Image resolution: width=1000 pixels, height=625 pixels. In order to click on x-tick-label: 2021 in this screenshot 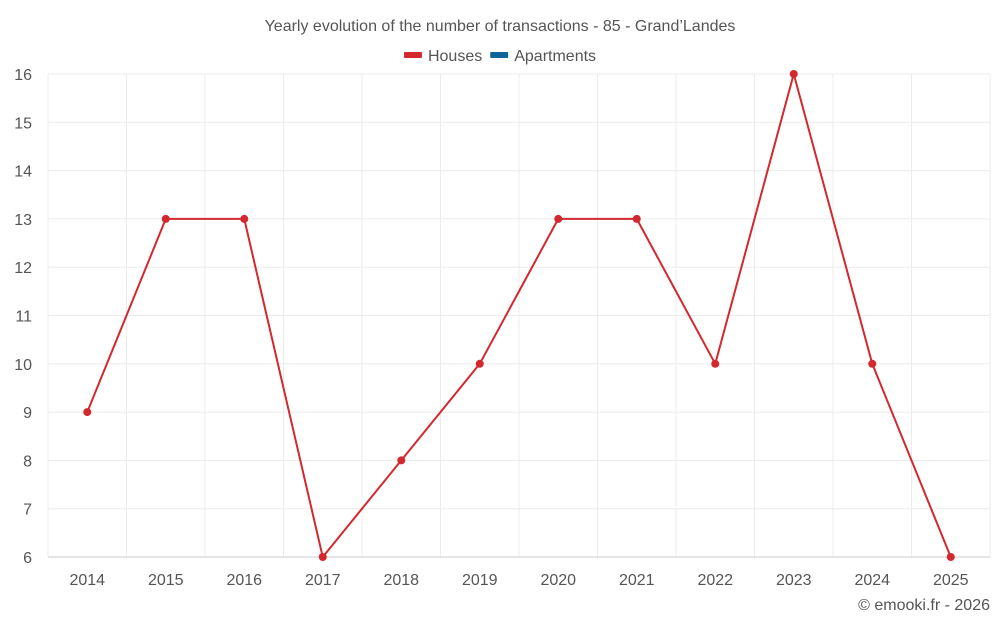, I will do `click(637, 580)`.